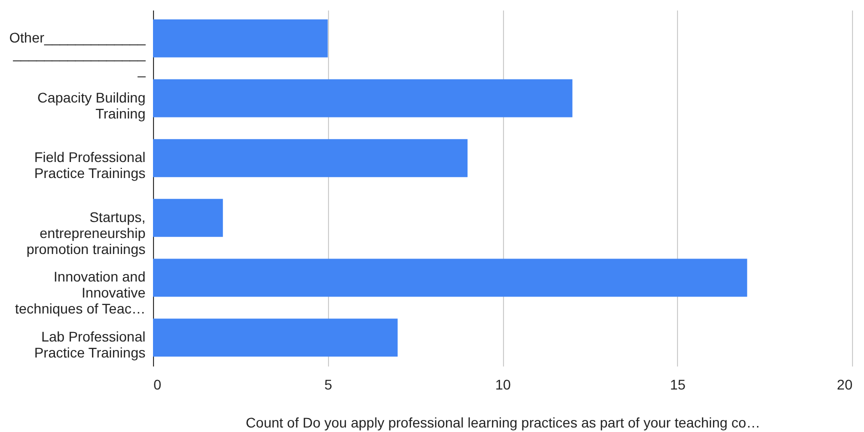 The width and height of the screenshot is (864, 432). What do you see at coordinates (678, 384) in the screenshot?
I see `x-tick-label: 15` at bounding box center [678, 384].